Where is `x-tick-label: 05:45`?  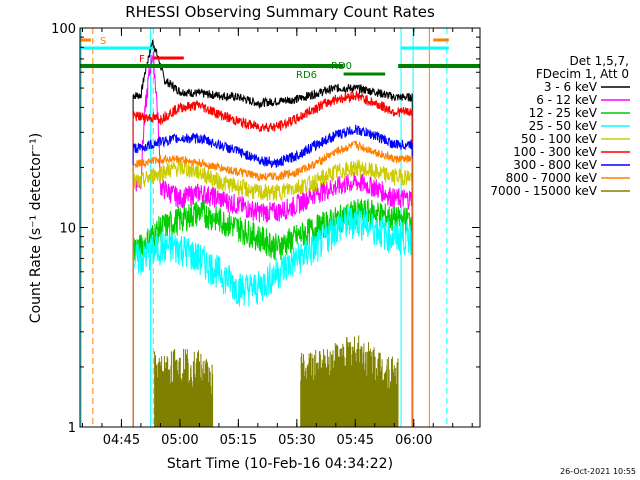 x-tick-label: 05:45 is located at coordinates (355, 440).